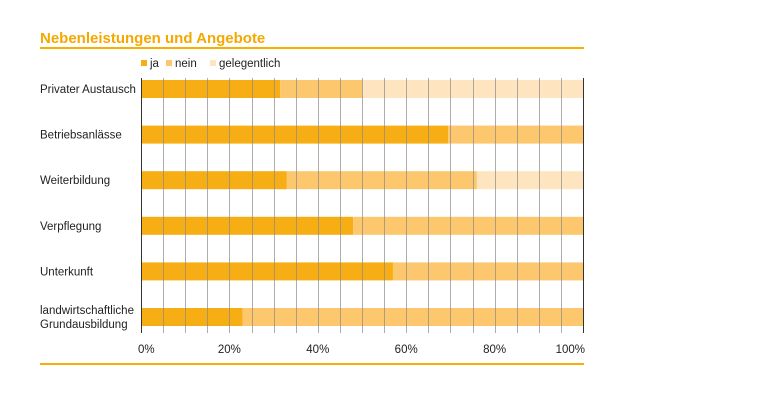 This screenshot has width=769, height=405. I want to click on tick-label: 40%, so click(317, 350).